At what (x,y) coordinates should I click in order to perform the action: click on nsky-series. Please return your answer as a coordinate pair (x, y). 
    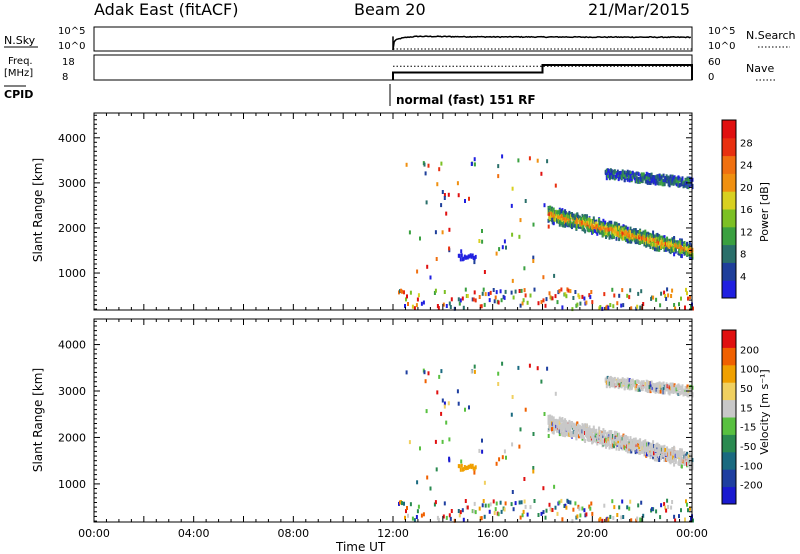
    Looking at the image, I should click on (542, 43).